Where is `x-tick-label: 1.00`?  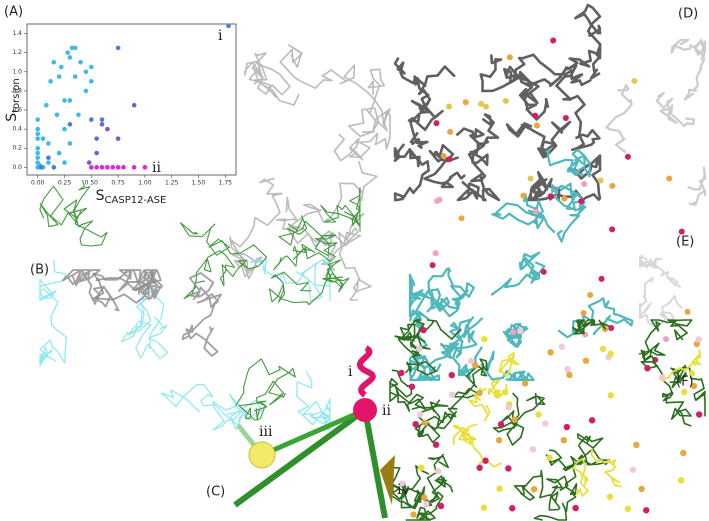
x-tick-label: 1.00 is located at coordinates (145, 183).